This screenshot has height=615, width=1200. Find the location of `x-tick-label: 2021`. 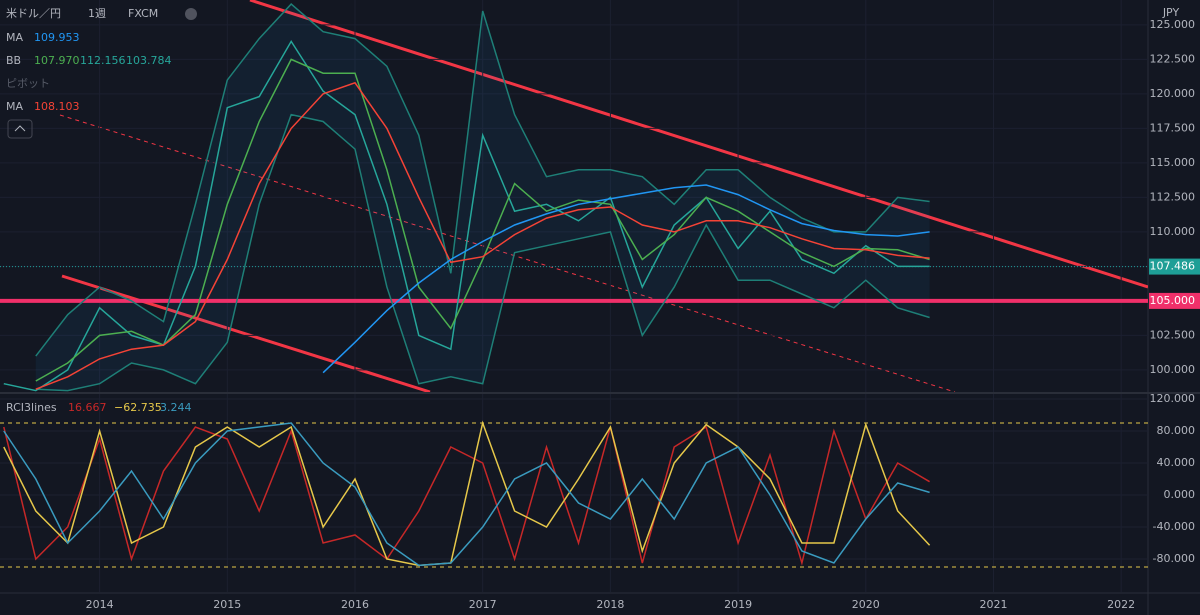

x-tick-label: 2021 is located at coordinates (993, 604).